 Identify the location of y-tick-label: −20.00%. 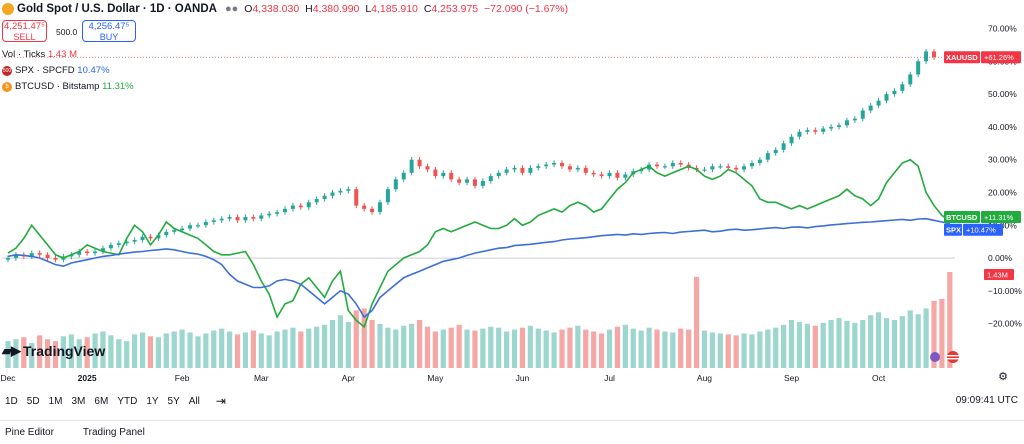
(1005, 324).